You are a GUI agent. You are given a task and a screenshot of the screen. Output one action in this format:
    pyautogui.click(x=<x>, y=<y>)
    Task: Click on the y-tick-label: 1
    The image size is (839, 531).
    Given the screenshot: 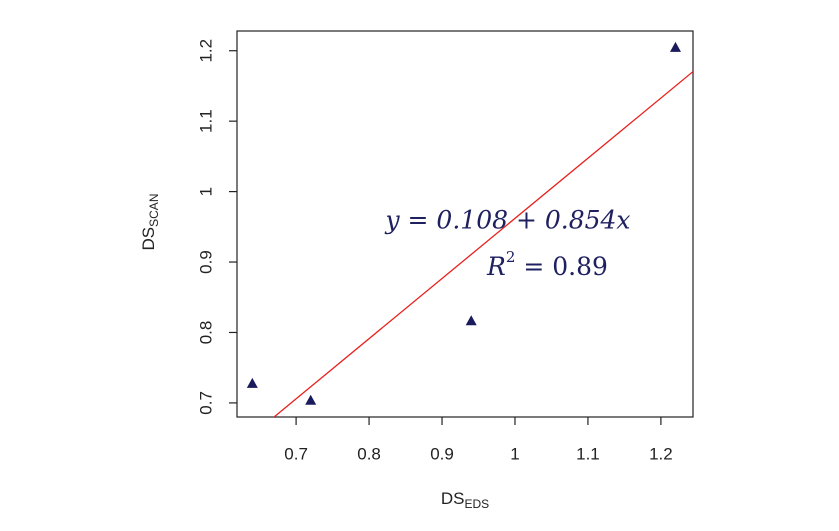 What is the action you would take?
    pyautogui.click(x=205, y=191)
    